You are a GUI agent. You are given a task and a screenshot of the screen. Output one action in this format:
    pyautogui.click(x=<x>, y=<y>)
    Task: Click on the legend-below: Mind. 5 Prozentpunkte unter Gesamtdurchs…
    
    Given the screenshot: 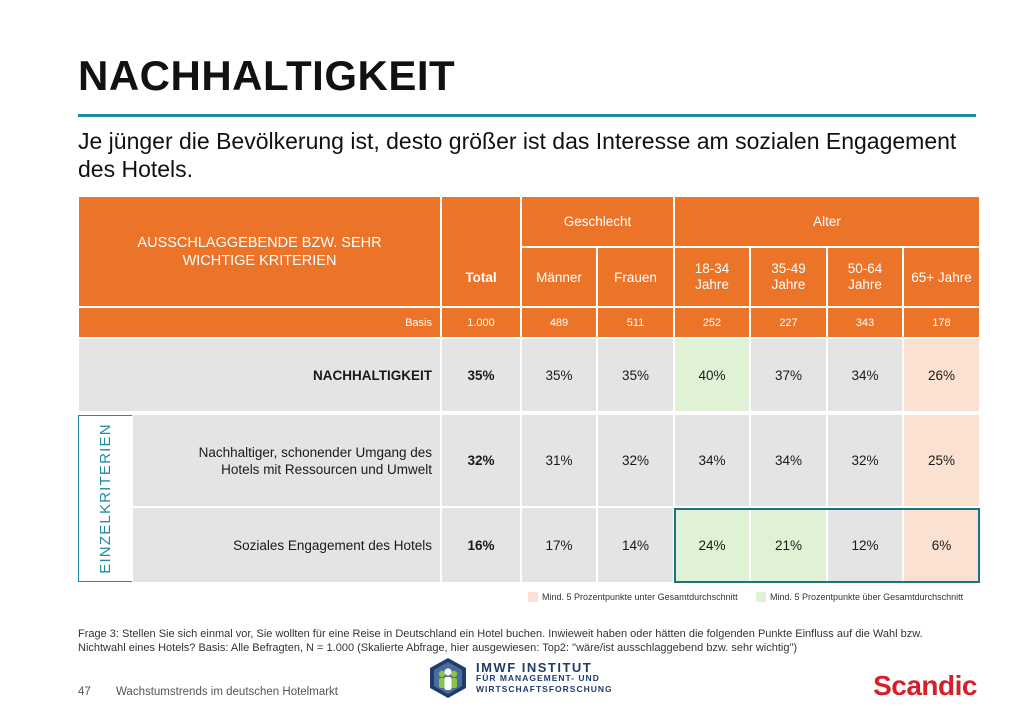 What is the action you would take?
    pyautogui.click(x=633, y=597)
    